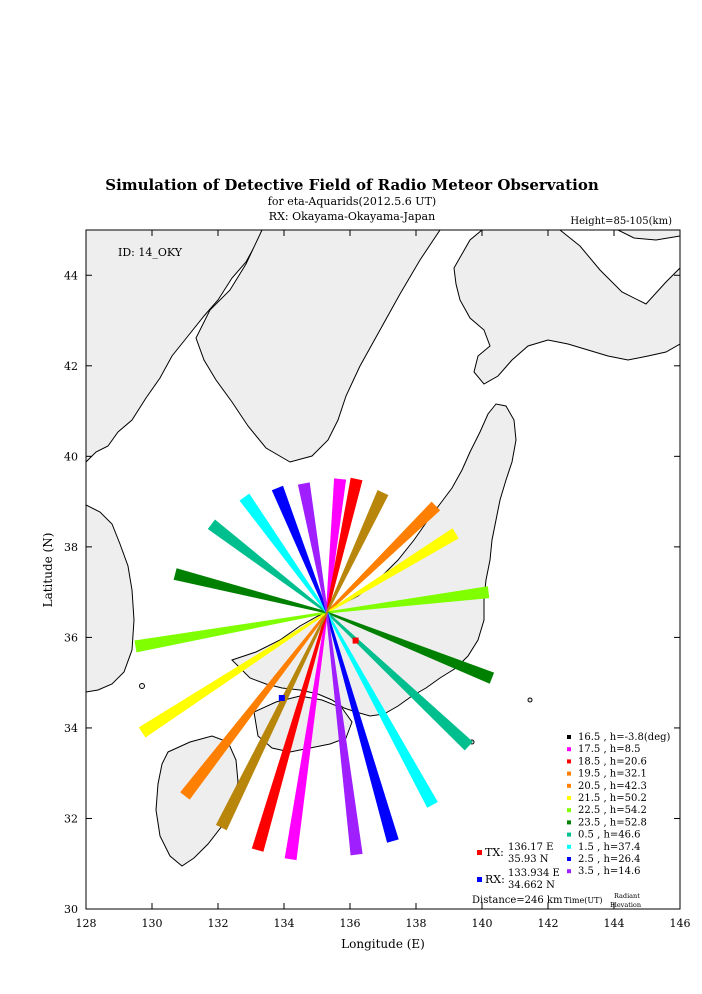  I want to click on hokkaido-landmass, so click(566, 307).